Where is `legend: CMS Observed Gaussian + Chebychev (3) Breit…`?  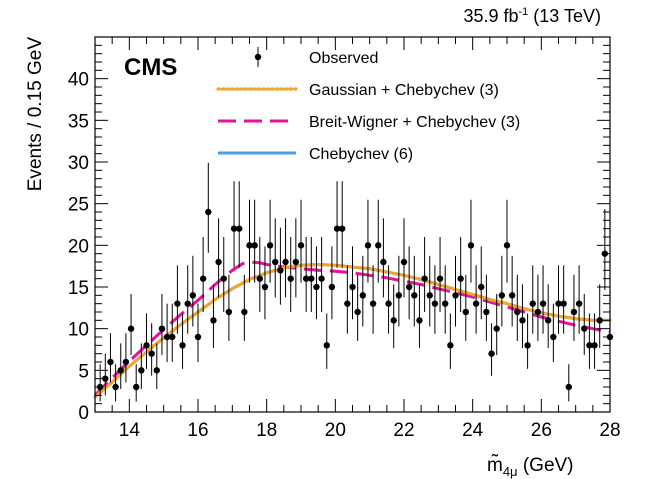
legend: CMS Observed Gaussian + Chebychev (3) Breit… is located at coordinates (322, 105).